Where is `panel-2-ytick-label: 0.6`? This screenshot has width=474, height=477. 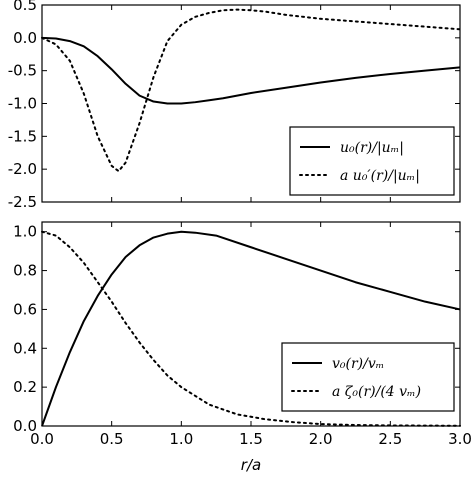 panel-2-ytick-label: 0.6 is located at coordinates (25, 309).